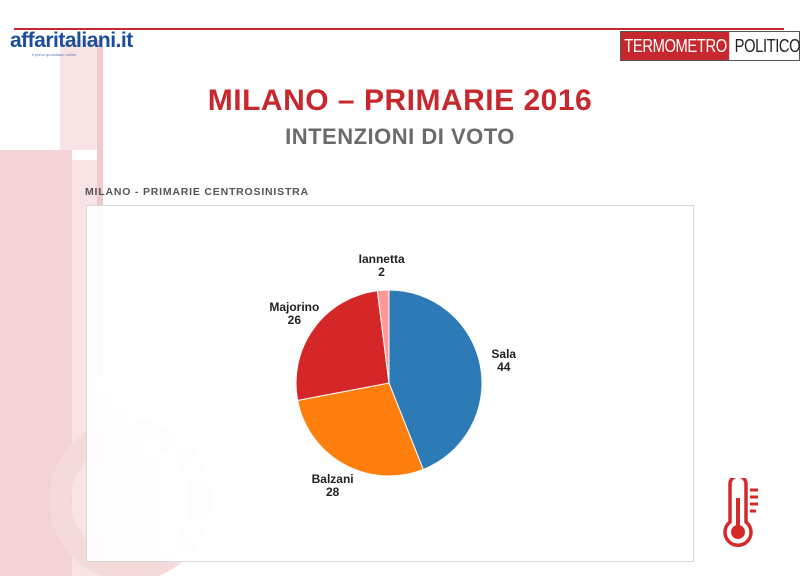 This screenshot has height=576, width=800. Describe the element at coordinates (675, 46) in the screenshot. I see `logo-termometro-text: TERMOMETRO` at that location.